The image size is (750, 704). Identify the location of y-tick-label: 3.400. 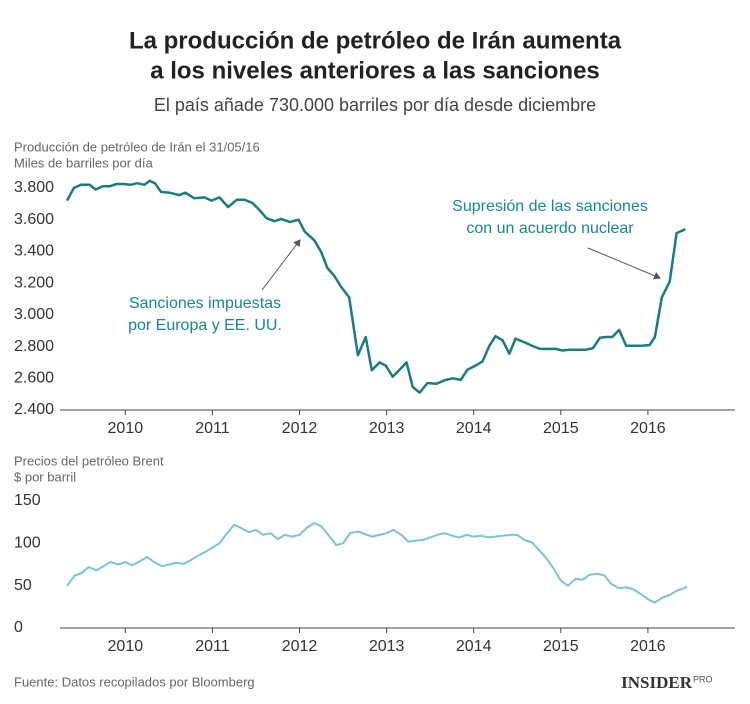
(34, 251).